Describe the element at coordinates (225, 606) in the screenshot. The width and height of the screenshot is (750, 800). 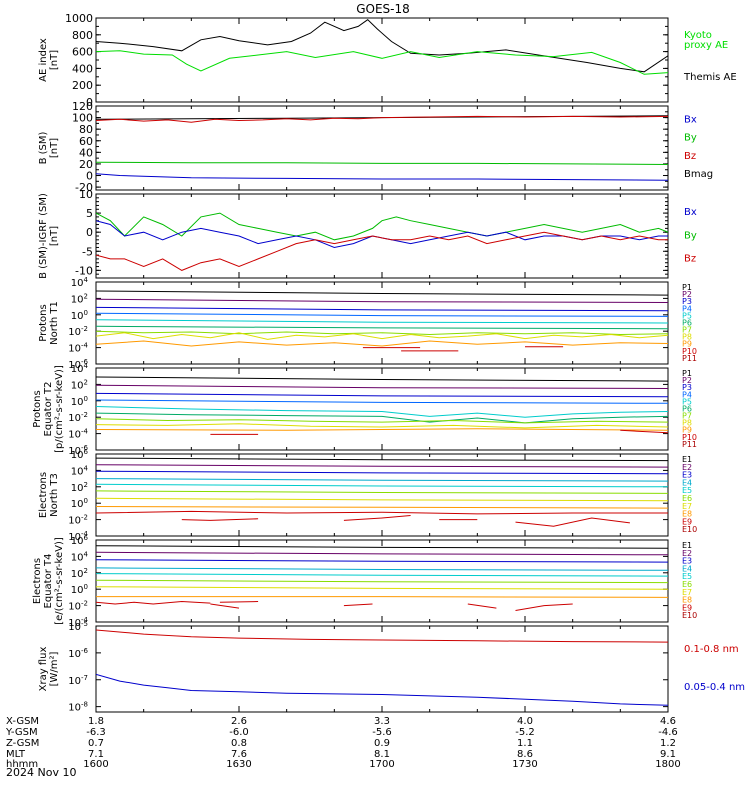
I see `series-e10` at that location.